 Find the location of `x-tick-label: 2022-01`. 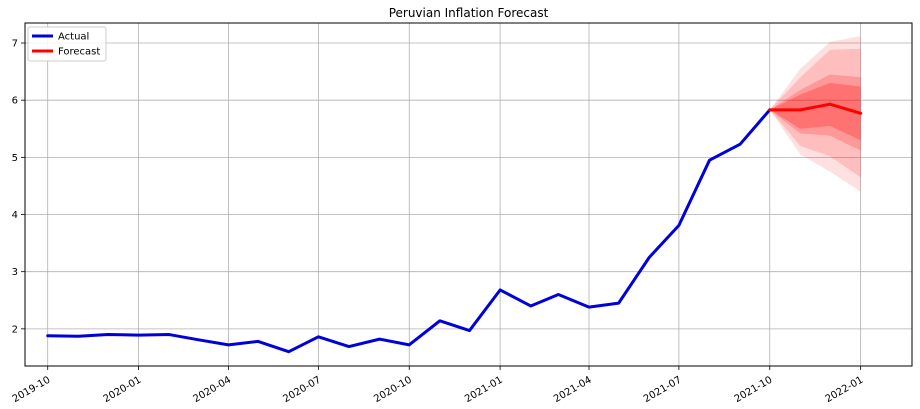

x-tick-label: 2022-01 is located at coordinates (845, 390).